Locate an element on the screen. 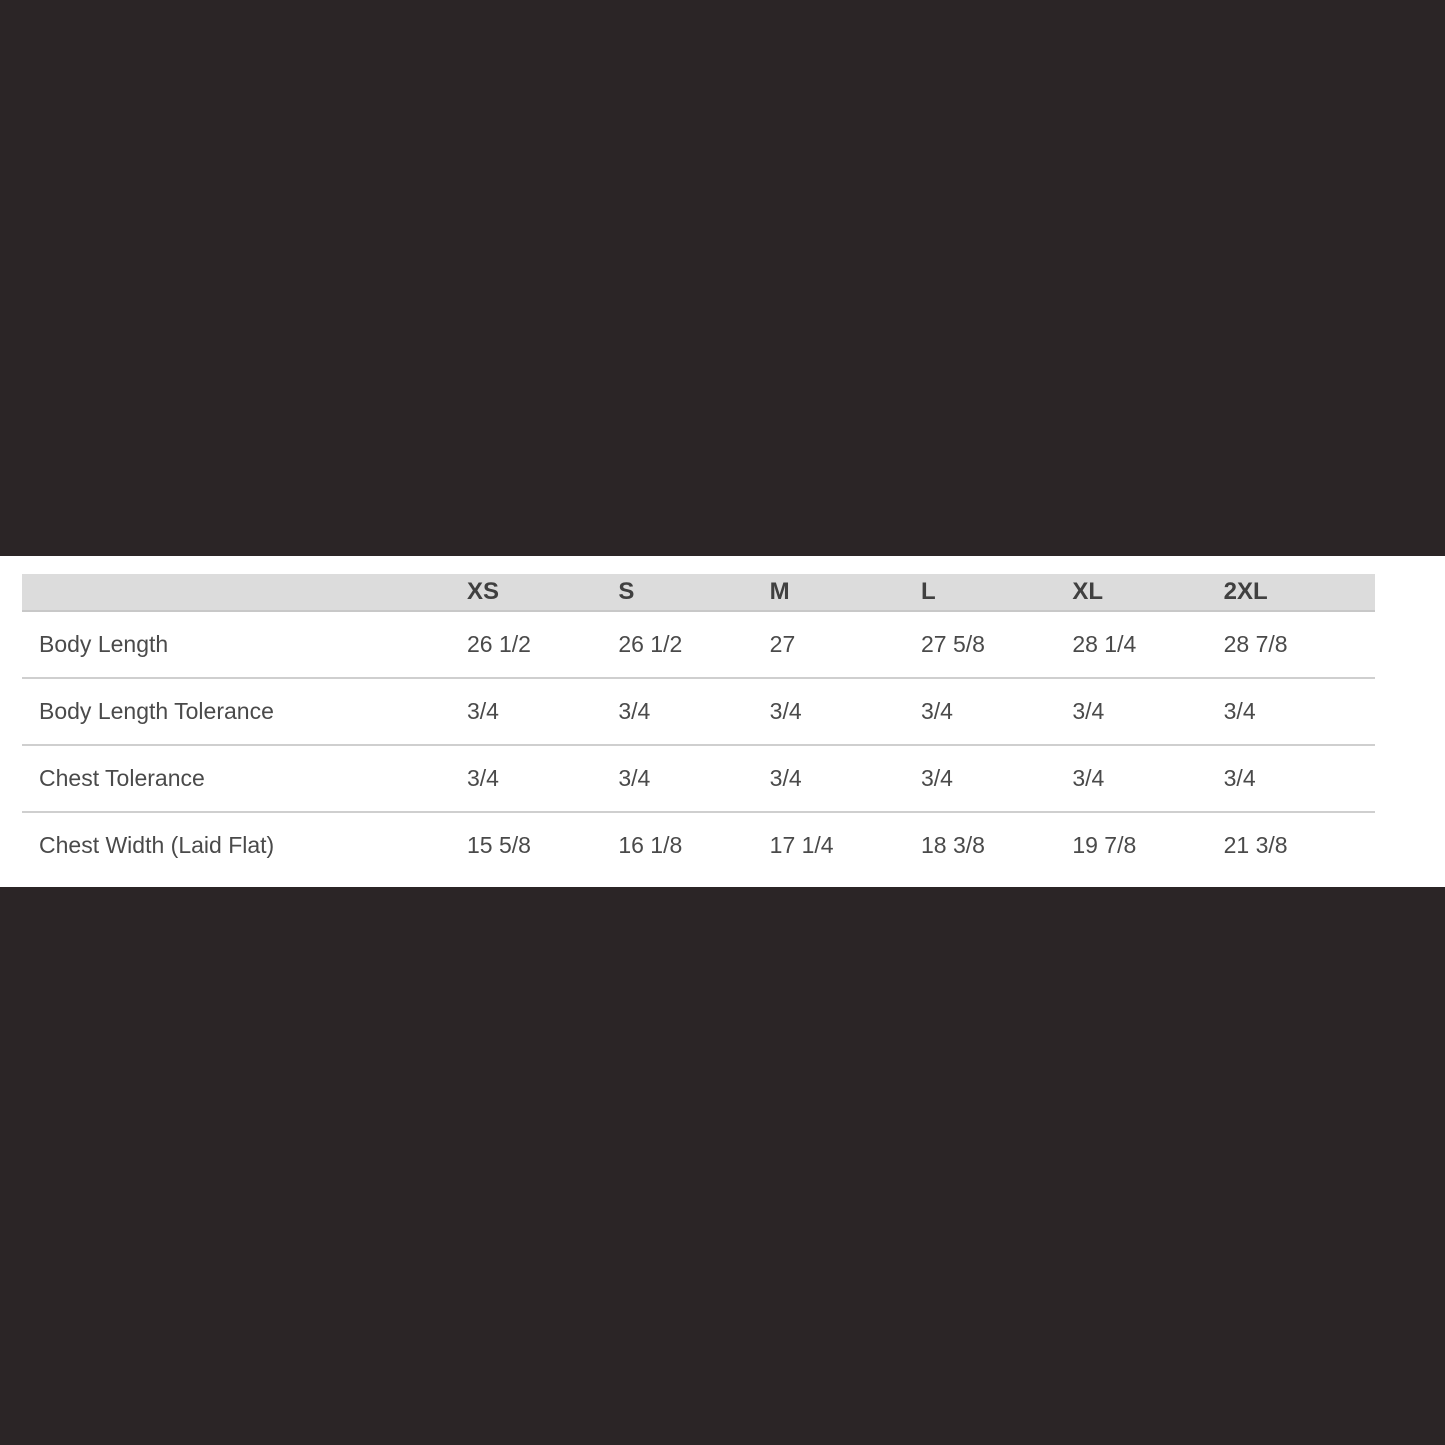 The width and height of the screenshot is (1445, 1445). table-cell: 18 3/8 is located at coordinates (952, 845).